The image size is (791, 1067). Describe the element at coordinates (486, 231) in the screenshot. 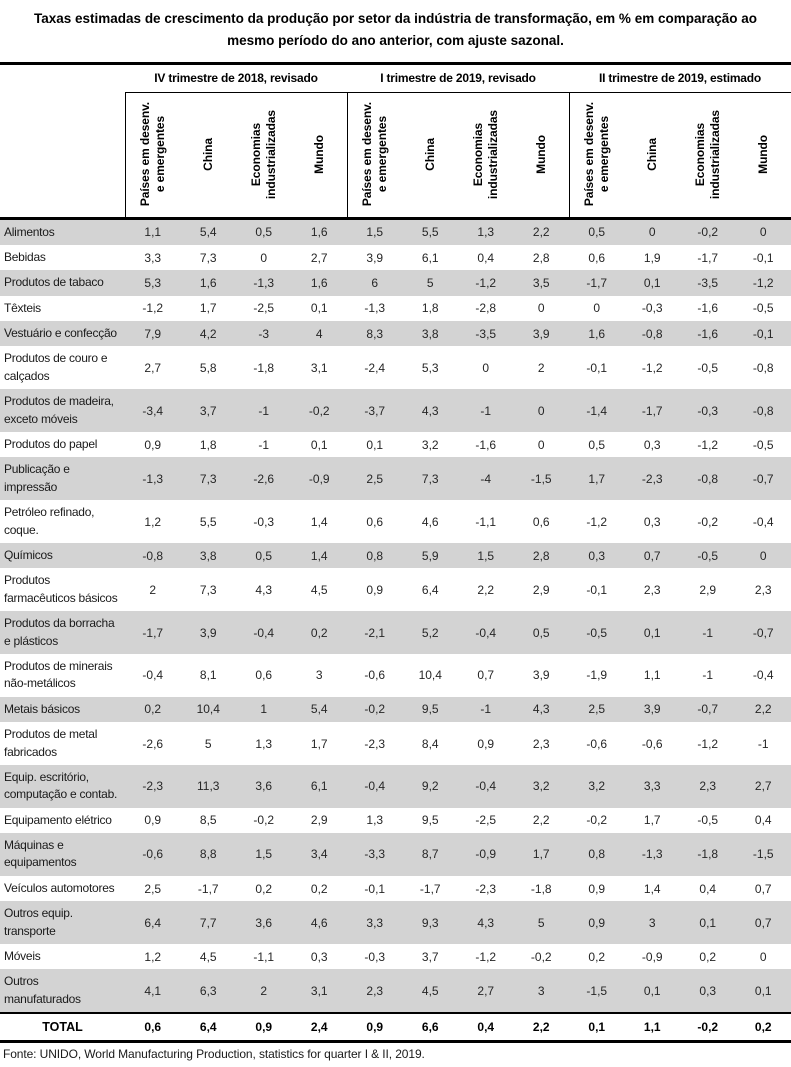

I see `value-cell: 1,3` at that location.